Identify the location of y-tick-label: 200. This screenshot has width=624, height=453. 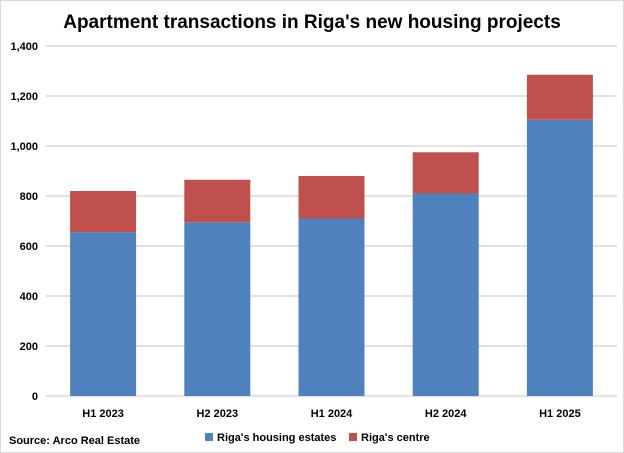
(29, 347).